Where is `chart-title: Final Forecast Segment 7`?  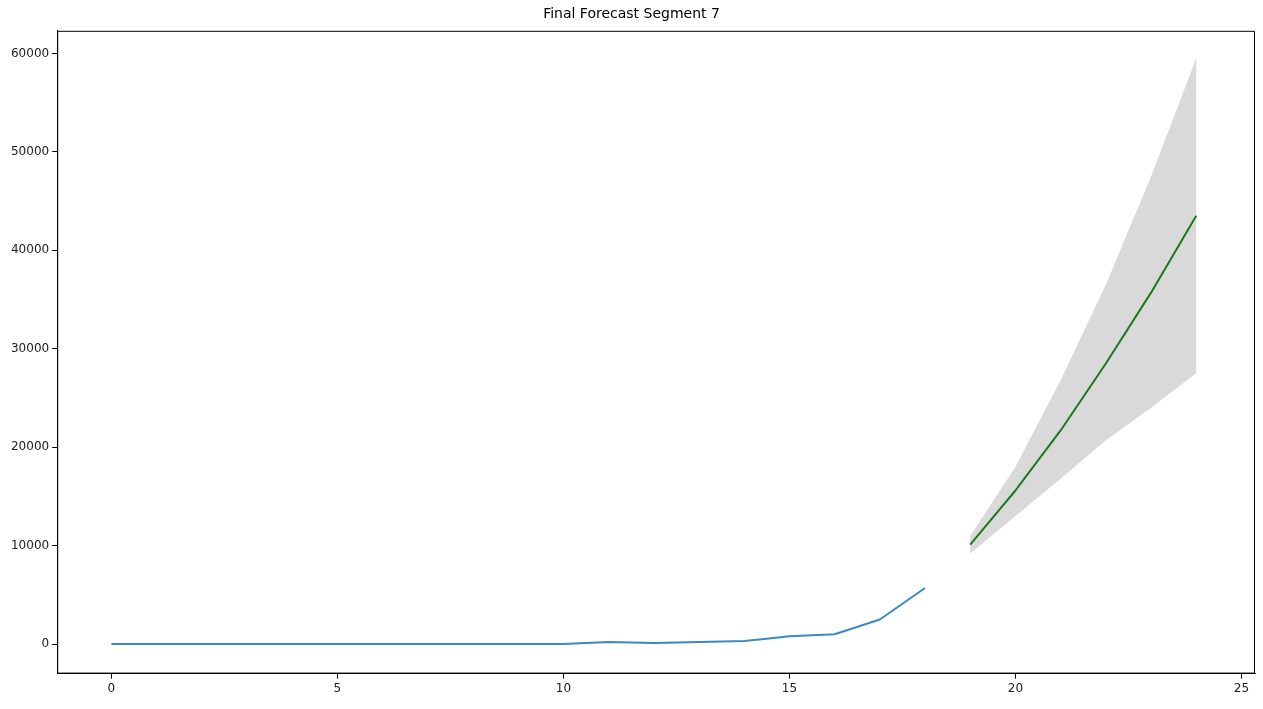
chart-title: Final Forecast Segment 7 is located at coordinates (631, 13).